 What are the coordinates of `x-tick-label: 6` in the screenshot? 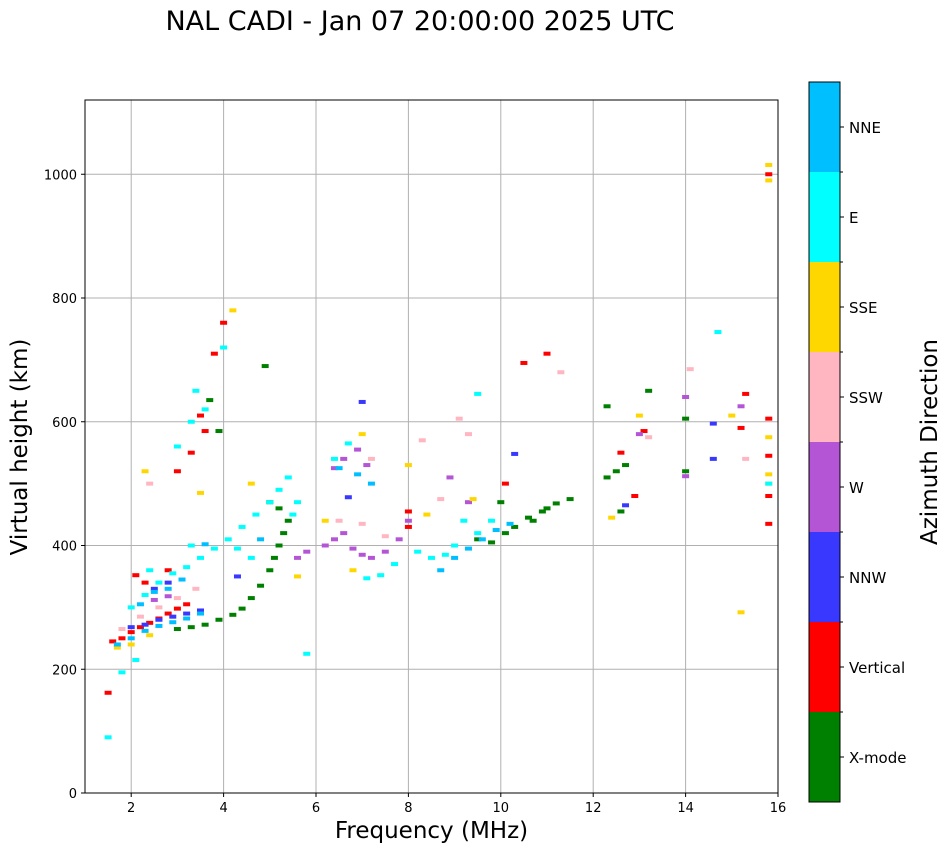 It's located at (316, 808).